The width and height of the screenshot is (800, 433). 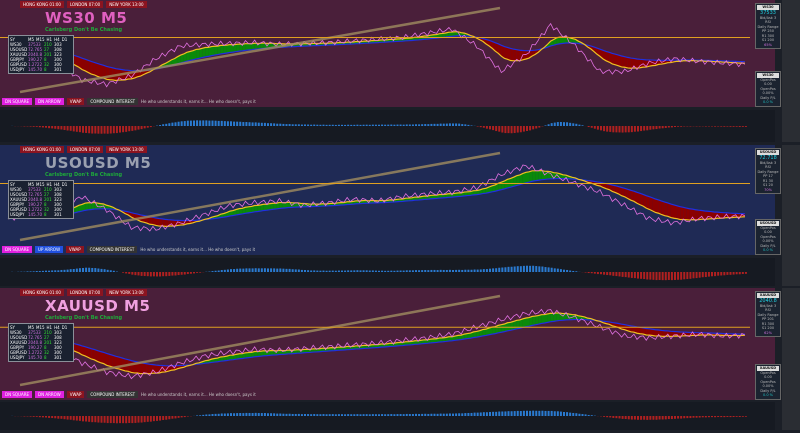 I want to click on info-line: RSI, so click(x=768, y=310).